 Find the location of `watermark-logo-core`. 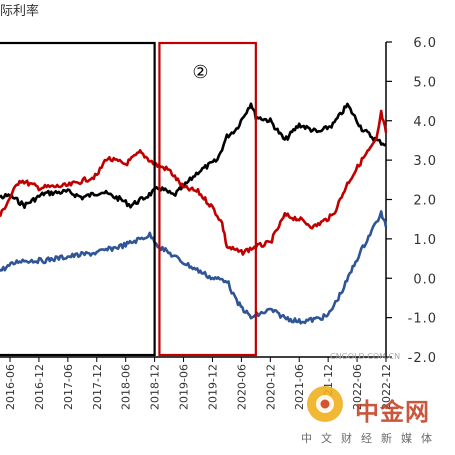

watermark-logo-core is located at coordinates (325, 404).